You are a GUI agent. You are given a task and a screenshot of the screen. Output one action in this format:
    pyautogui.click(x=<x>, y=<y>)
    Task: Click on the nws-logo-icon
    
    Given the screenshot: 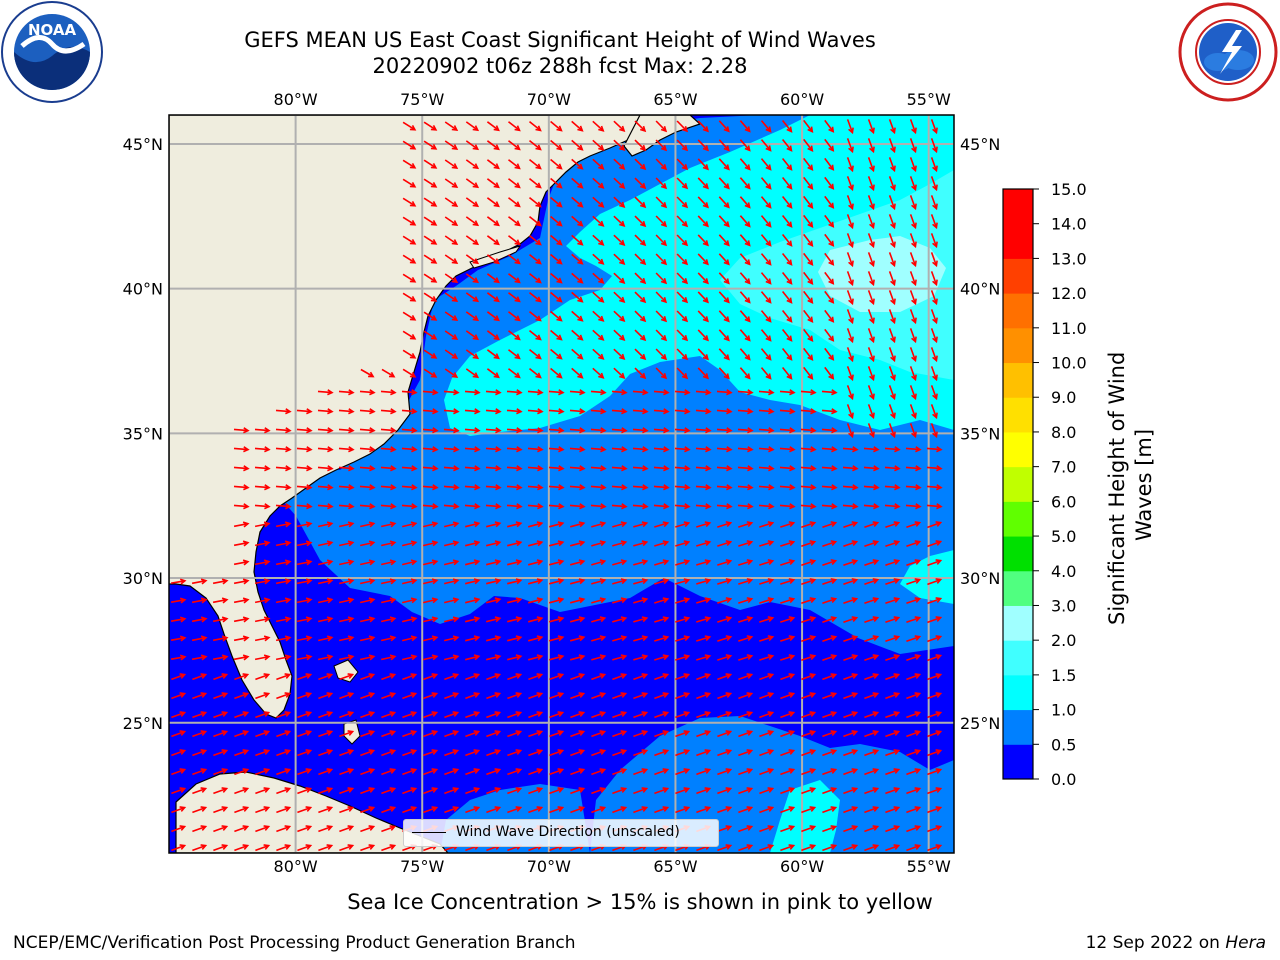 What is the action you would take?
    pyautogui.click(x=1228, y=52)
    